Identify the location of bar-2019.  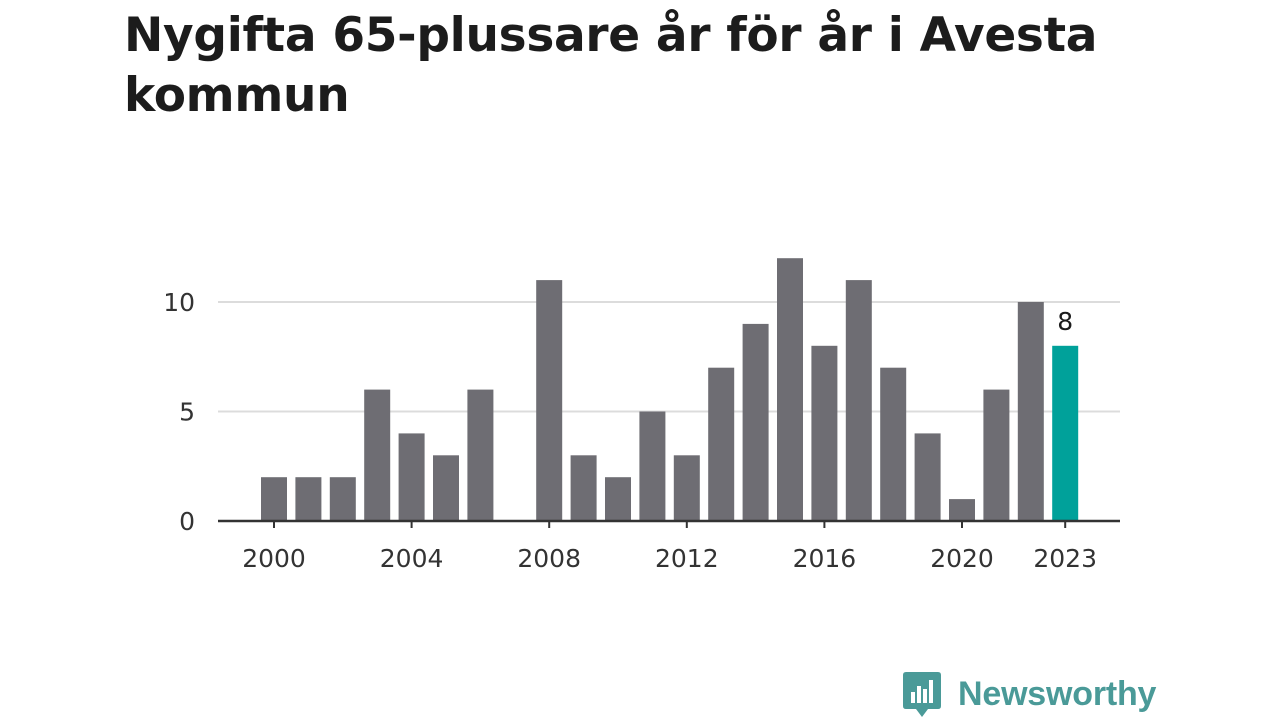
(927, 477).